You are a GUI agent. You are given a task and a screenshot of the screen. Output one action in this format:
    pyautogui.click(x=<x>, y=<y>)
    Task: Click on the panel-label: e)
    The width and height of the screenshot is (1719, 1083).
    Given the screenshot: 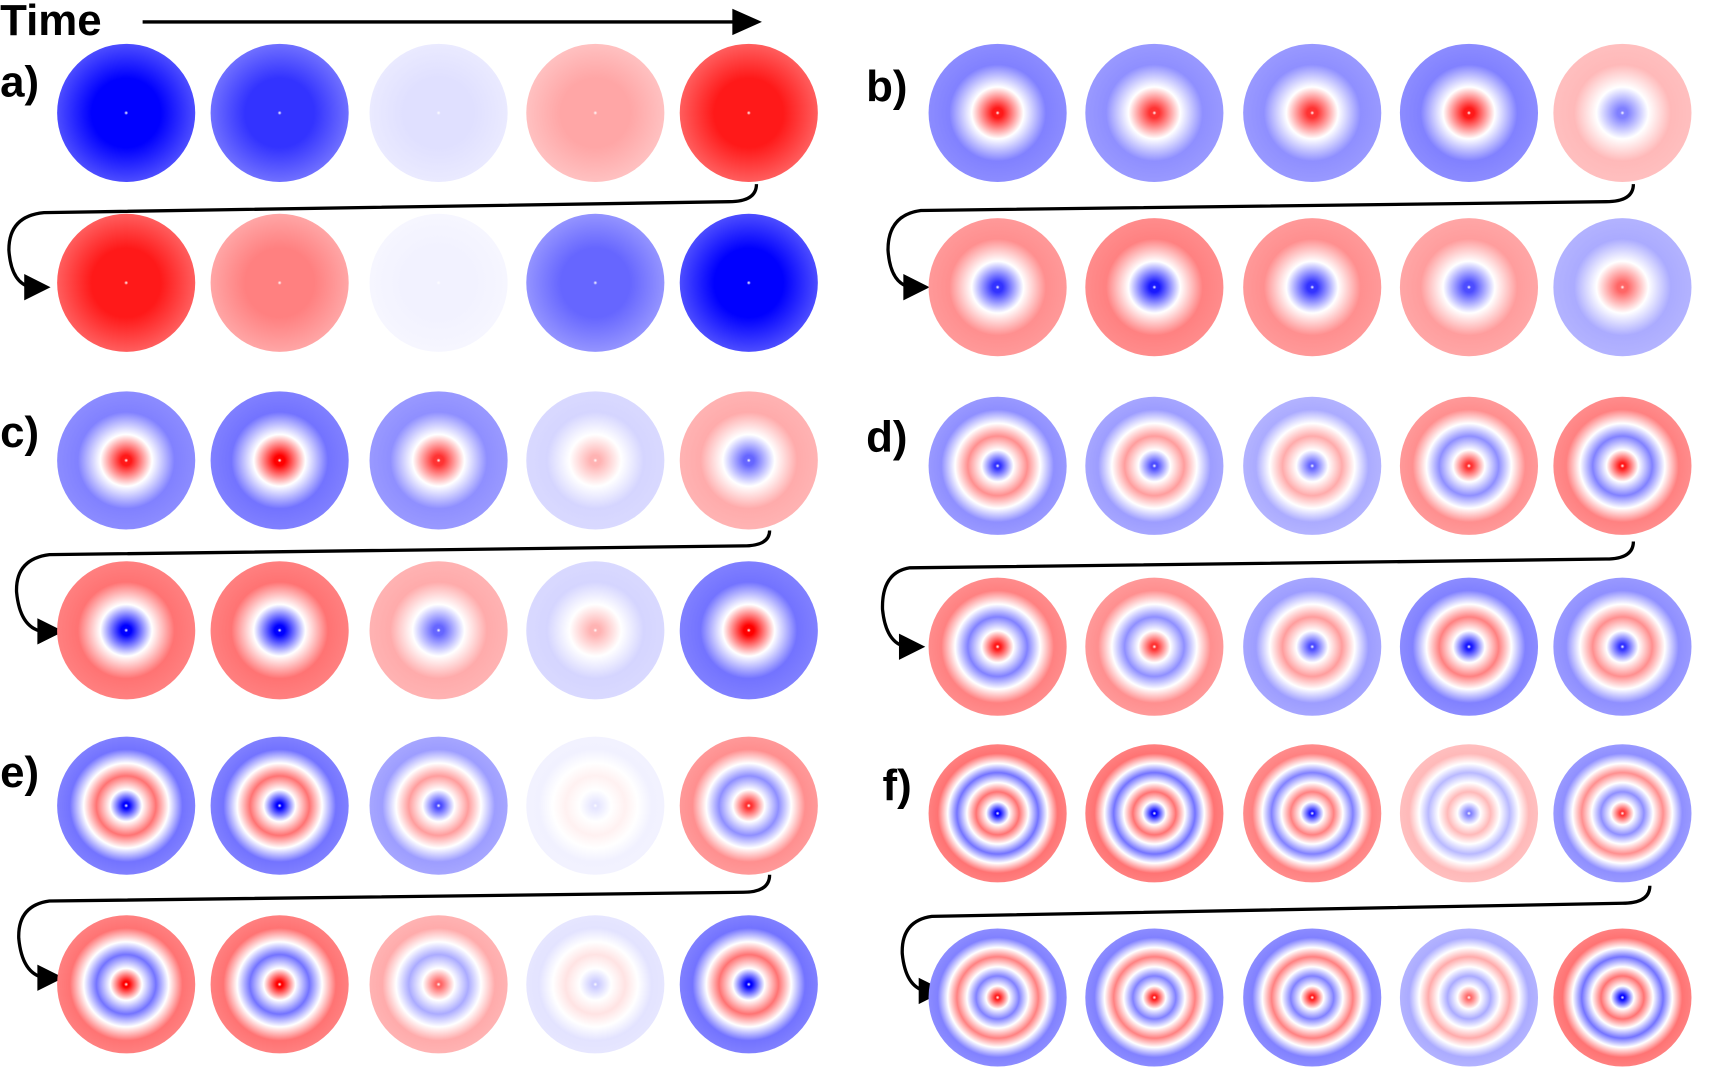 What is the action you would take?
    pyautogui.click(x=19, y=772)
    